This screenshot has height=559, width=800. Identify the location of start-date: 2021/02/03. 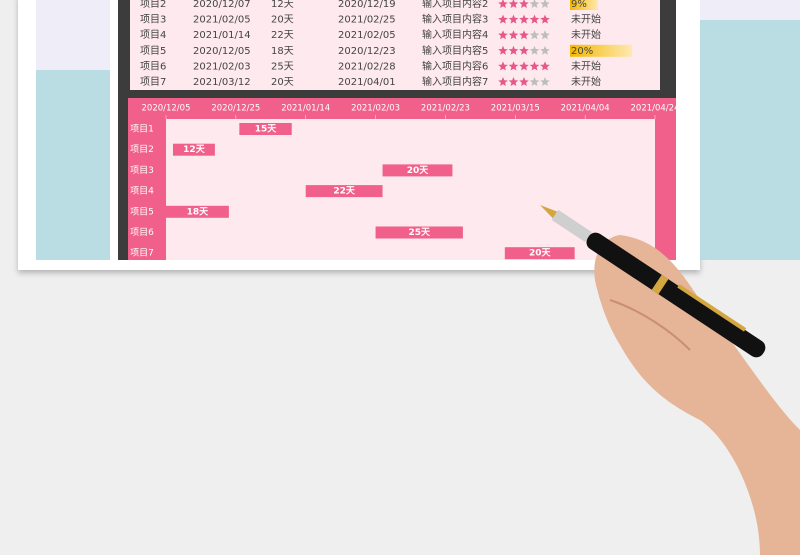
(222, 66).